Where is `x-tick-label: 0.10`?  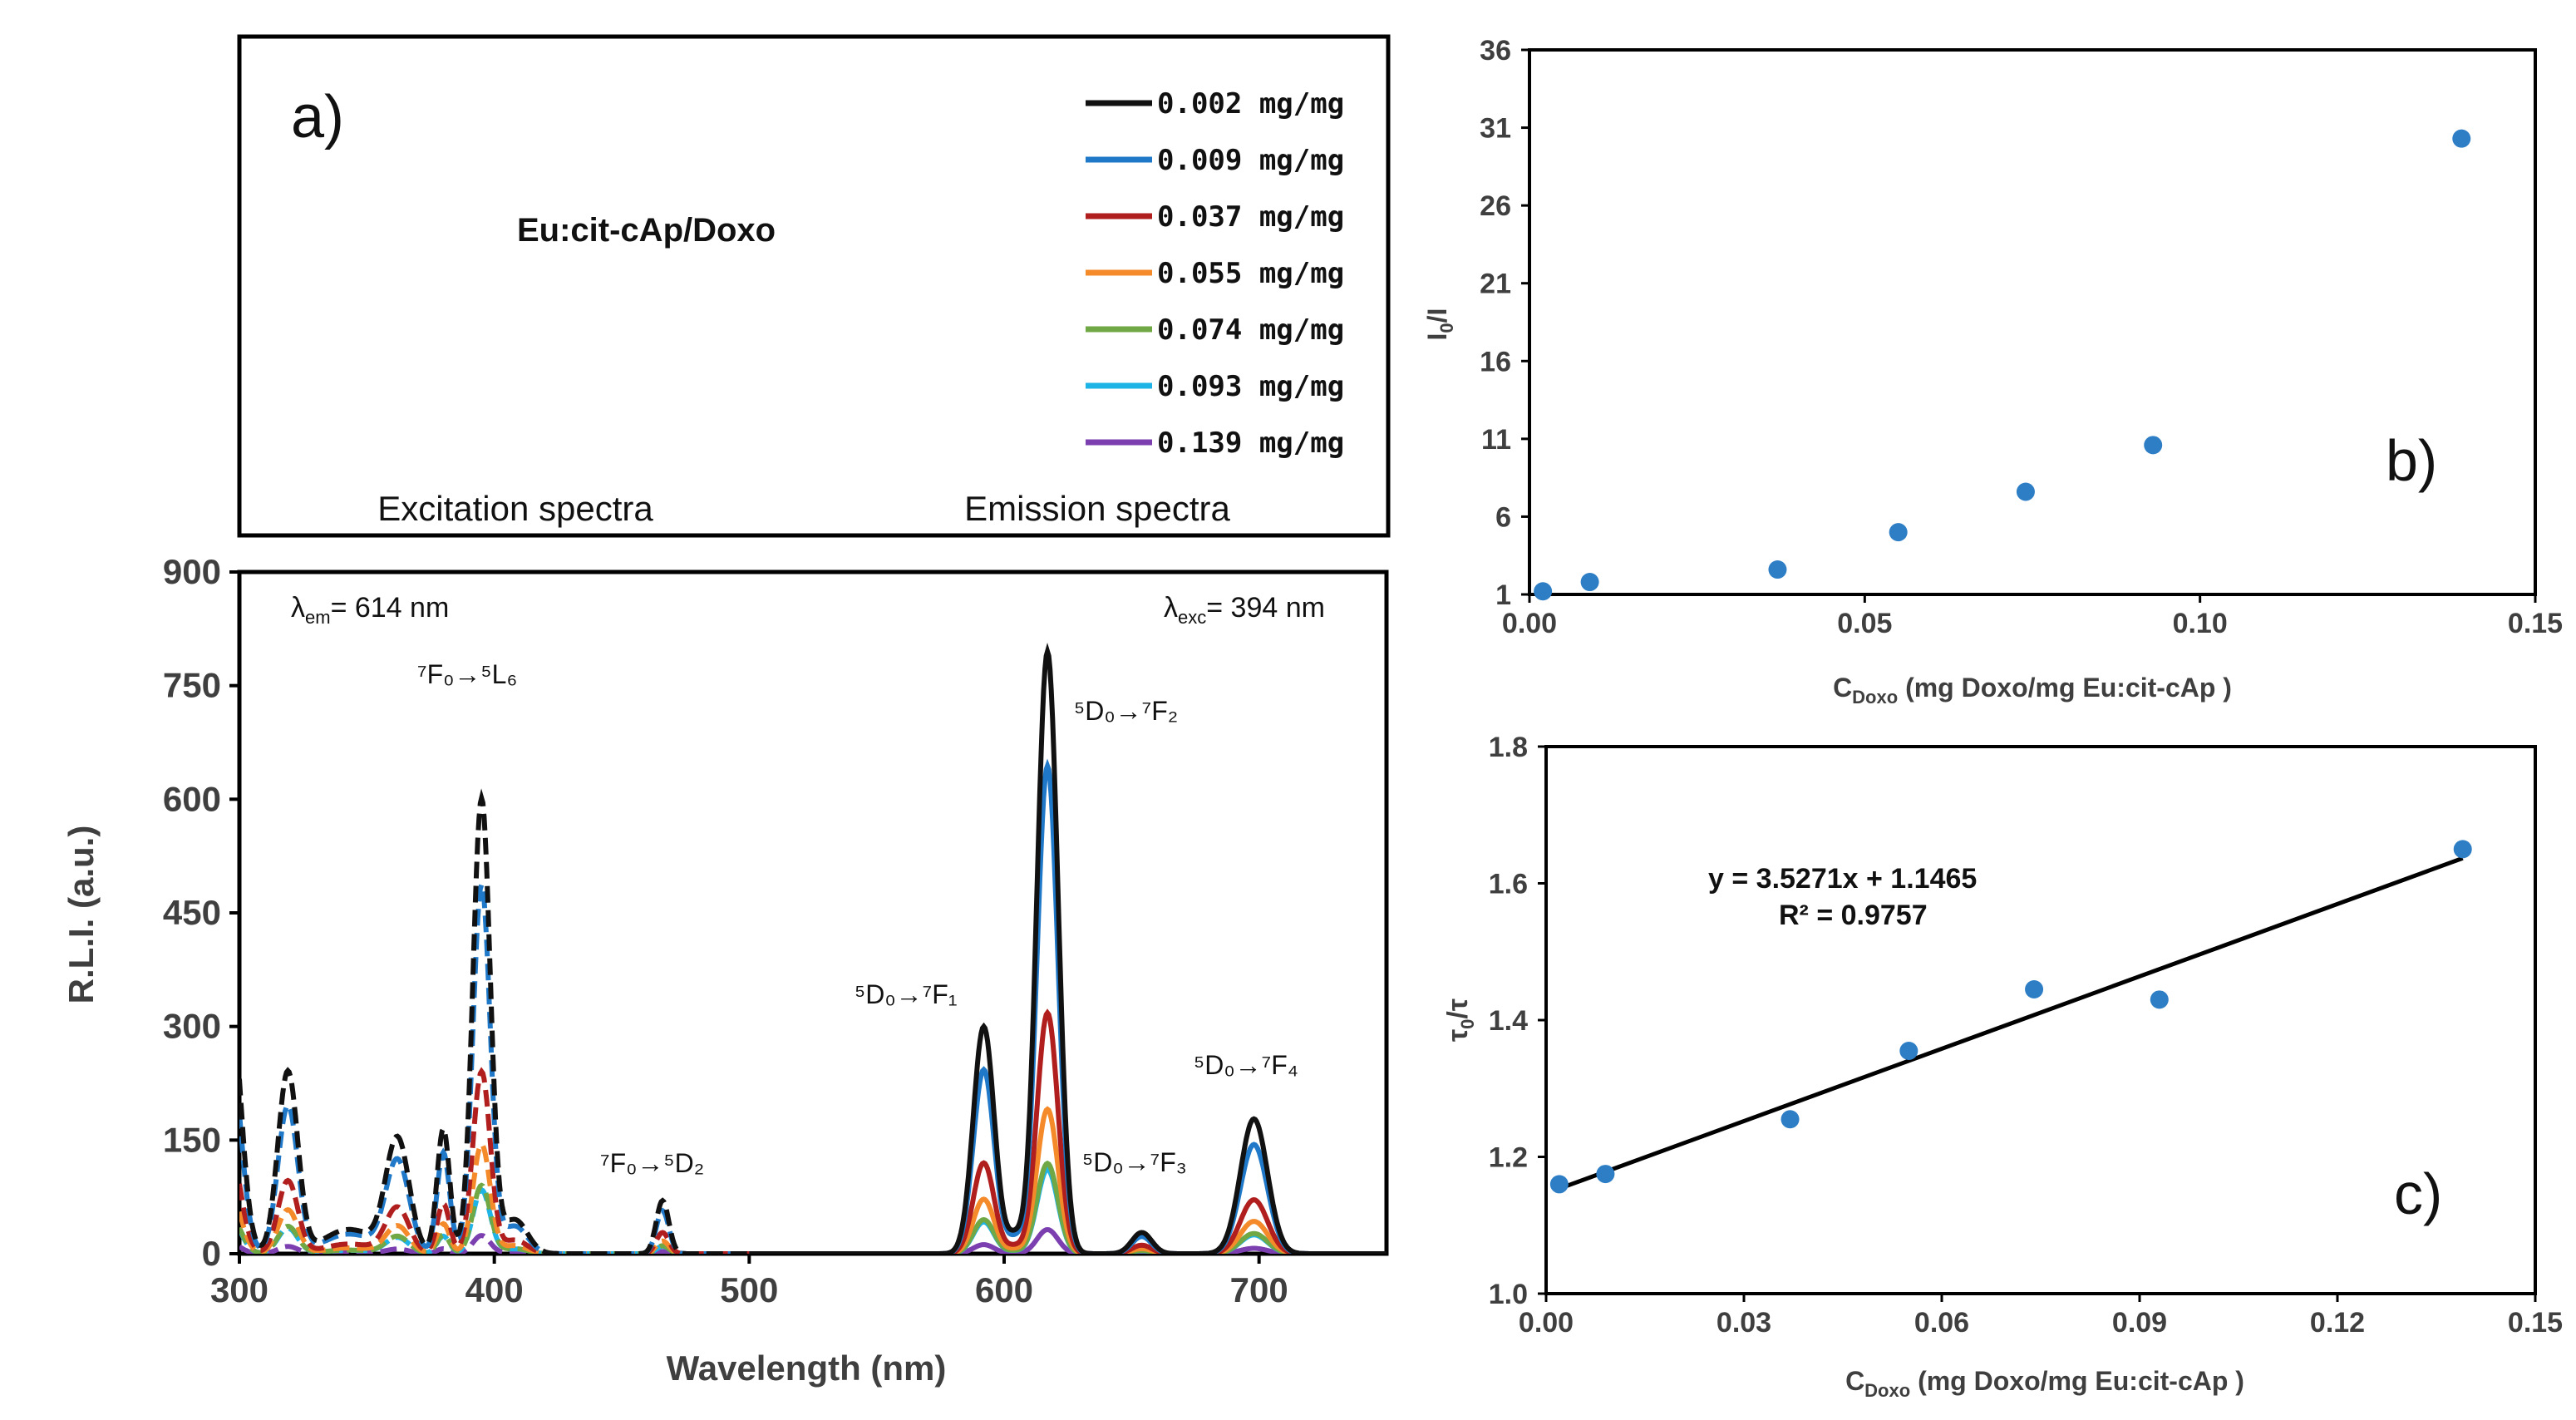
x-tick-label: 0.10 is located at coordinates (2200, 623).